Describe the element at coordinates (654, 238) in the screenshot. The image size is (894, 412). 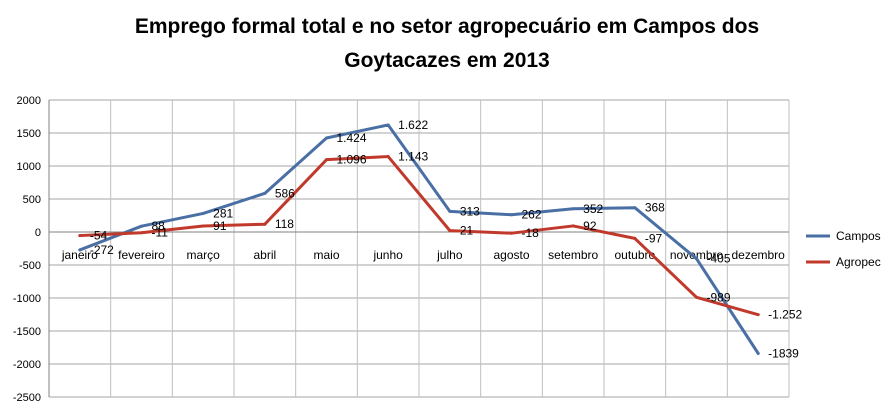
I see `data-label-agropec: -97` at that location.